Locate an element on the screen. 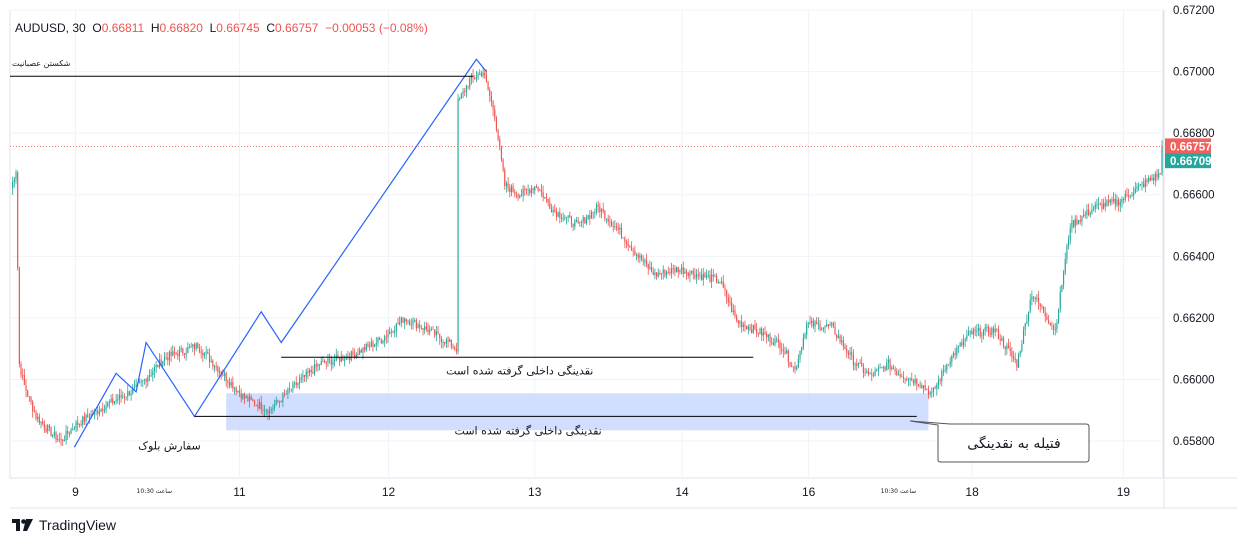  x-time-mark: 10:30 ساعت is located at coordinates (155, 491).